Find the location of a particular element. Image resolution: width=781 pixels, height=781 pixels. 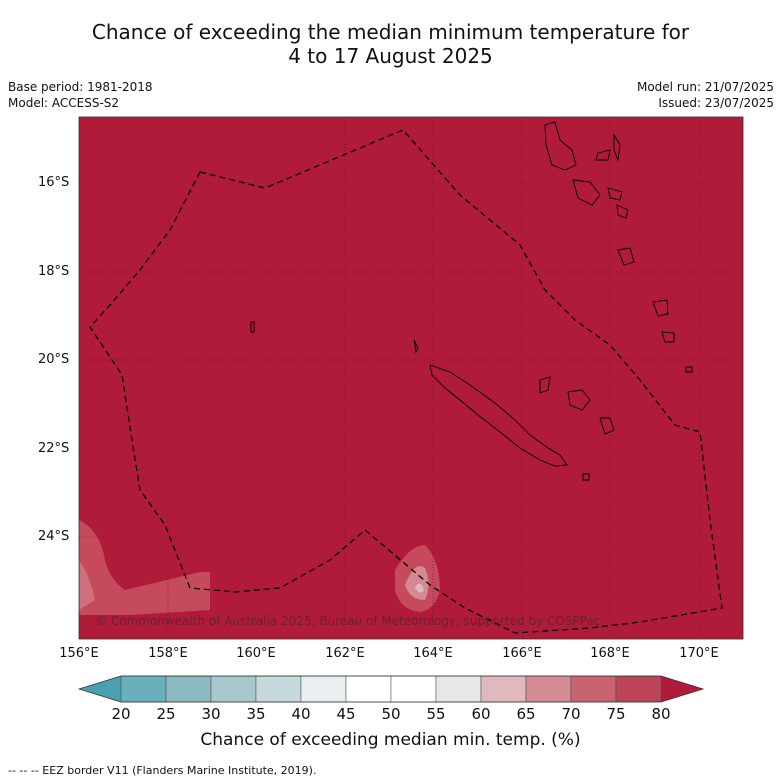

lon-label-164e: 164°E is located at coordinates (433, 653).